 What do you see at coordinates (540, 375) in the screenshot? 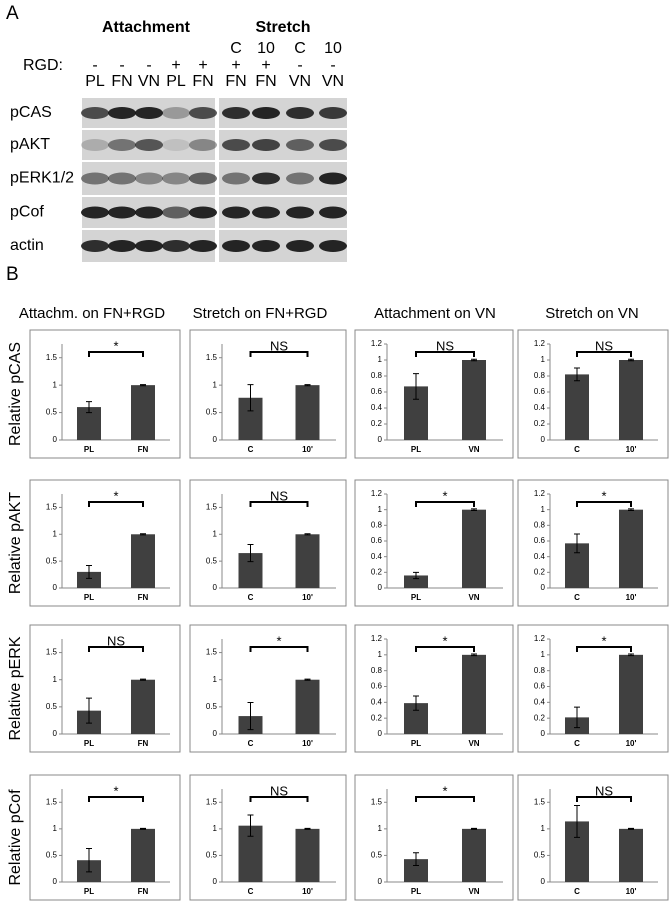
I see `y-tick-label: 0.8` at bounding box center [540, 375].